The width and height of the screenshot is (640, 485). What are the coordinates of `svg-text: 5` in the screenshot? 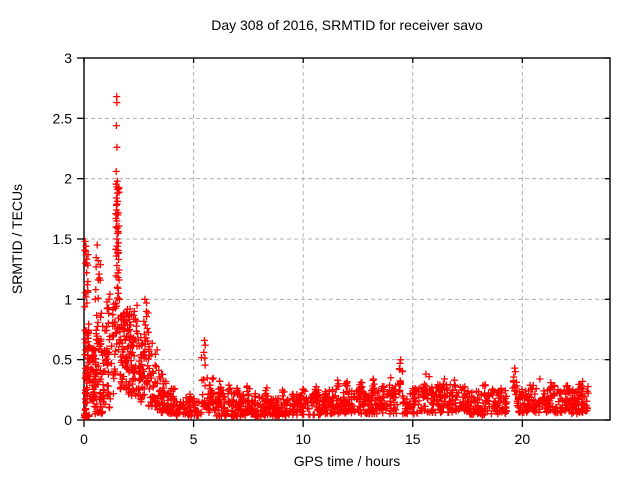 It's located at (194, 439).